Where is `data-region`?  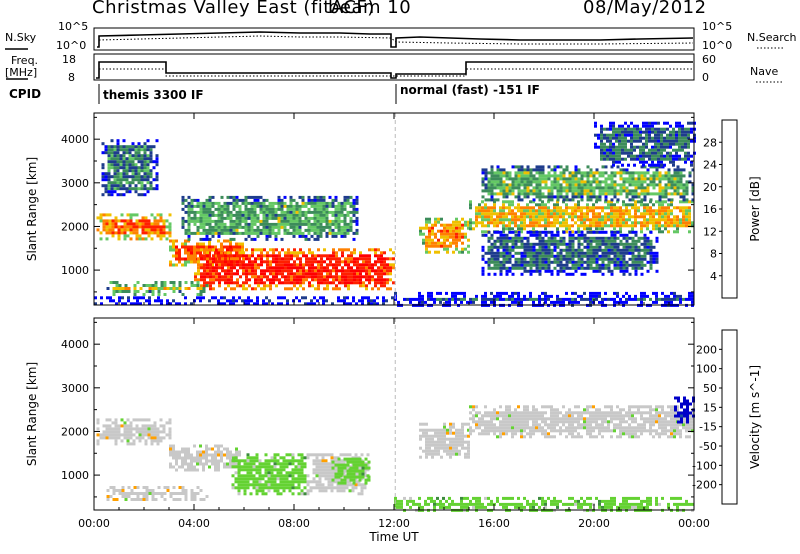
data-region is located at coordinates (244, 301).